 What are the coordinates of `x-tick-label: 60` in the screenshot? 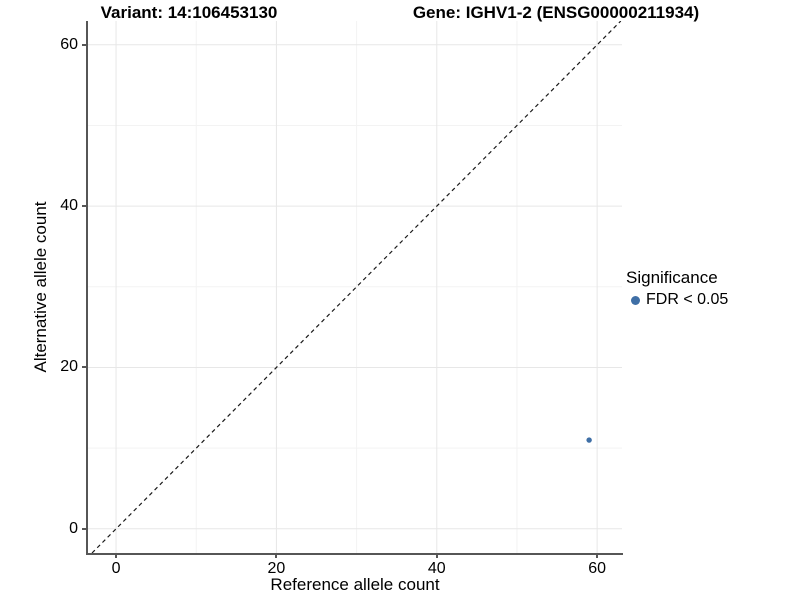 It's located at (597, 568).